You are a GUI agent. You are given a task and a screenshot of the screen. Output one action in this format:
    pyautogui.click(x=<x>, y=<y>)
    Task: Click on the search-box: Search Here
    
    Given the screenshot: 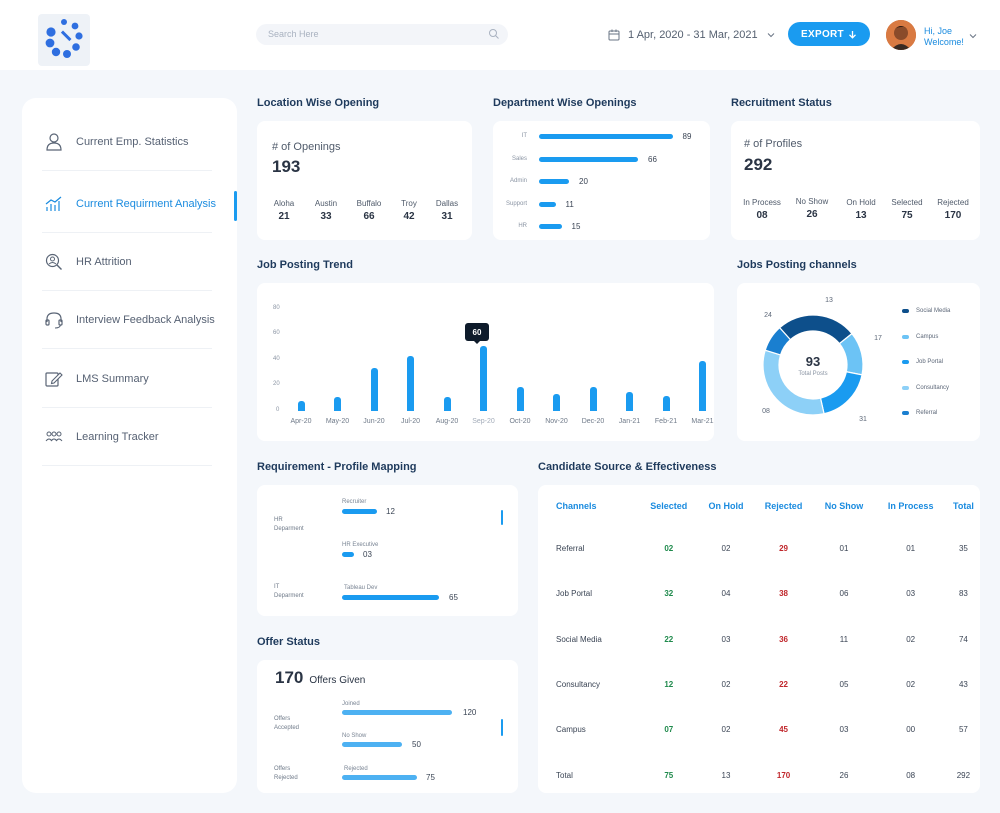 What is the action you would take?
    pyautogui.click(x=382, y=34)
    